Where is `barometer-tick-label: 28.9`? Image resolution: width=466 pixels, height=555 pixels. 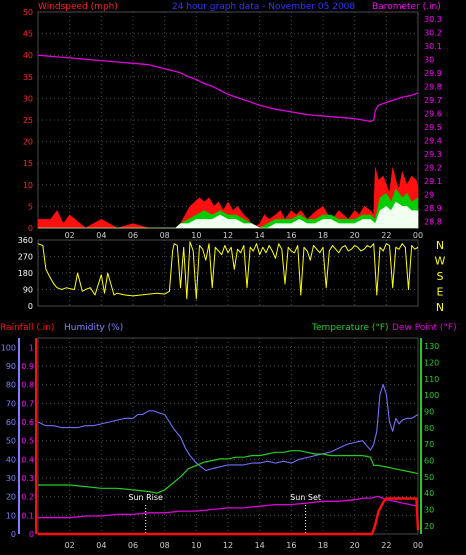 barometer-tick-label: 28.9 is located at coordinates (433, 208).